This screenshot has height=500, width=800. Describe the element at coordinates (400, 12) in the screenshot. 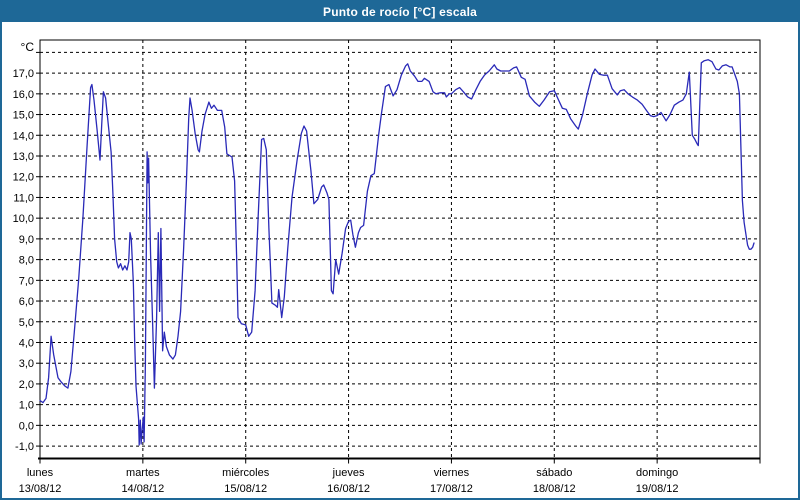

I see `window-title: Punto de rocío [°C] escala` at that location.